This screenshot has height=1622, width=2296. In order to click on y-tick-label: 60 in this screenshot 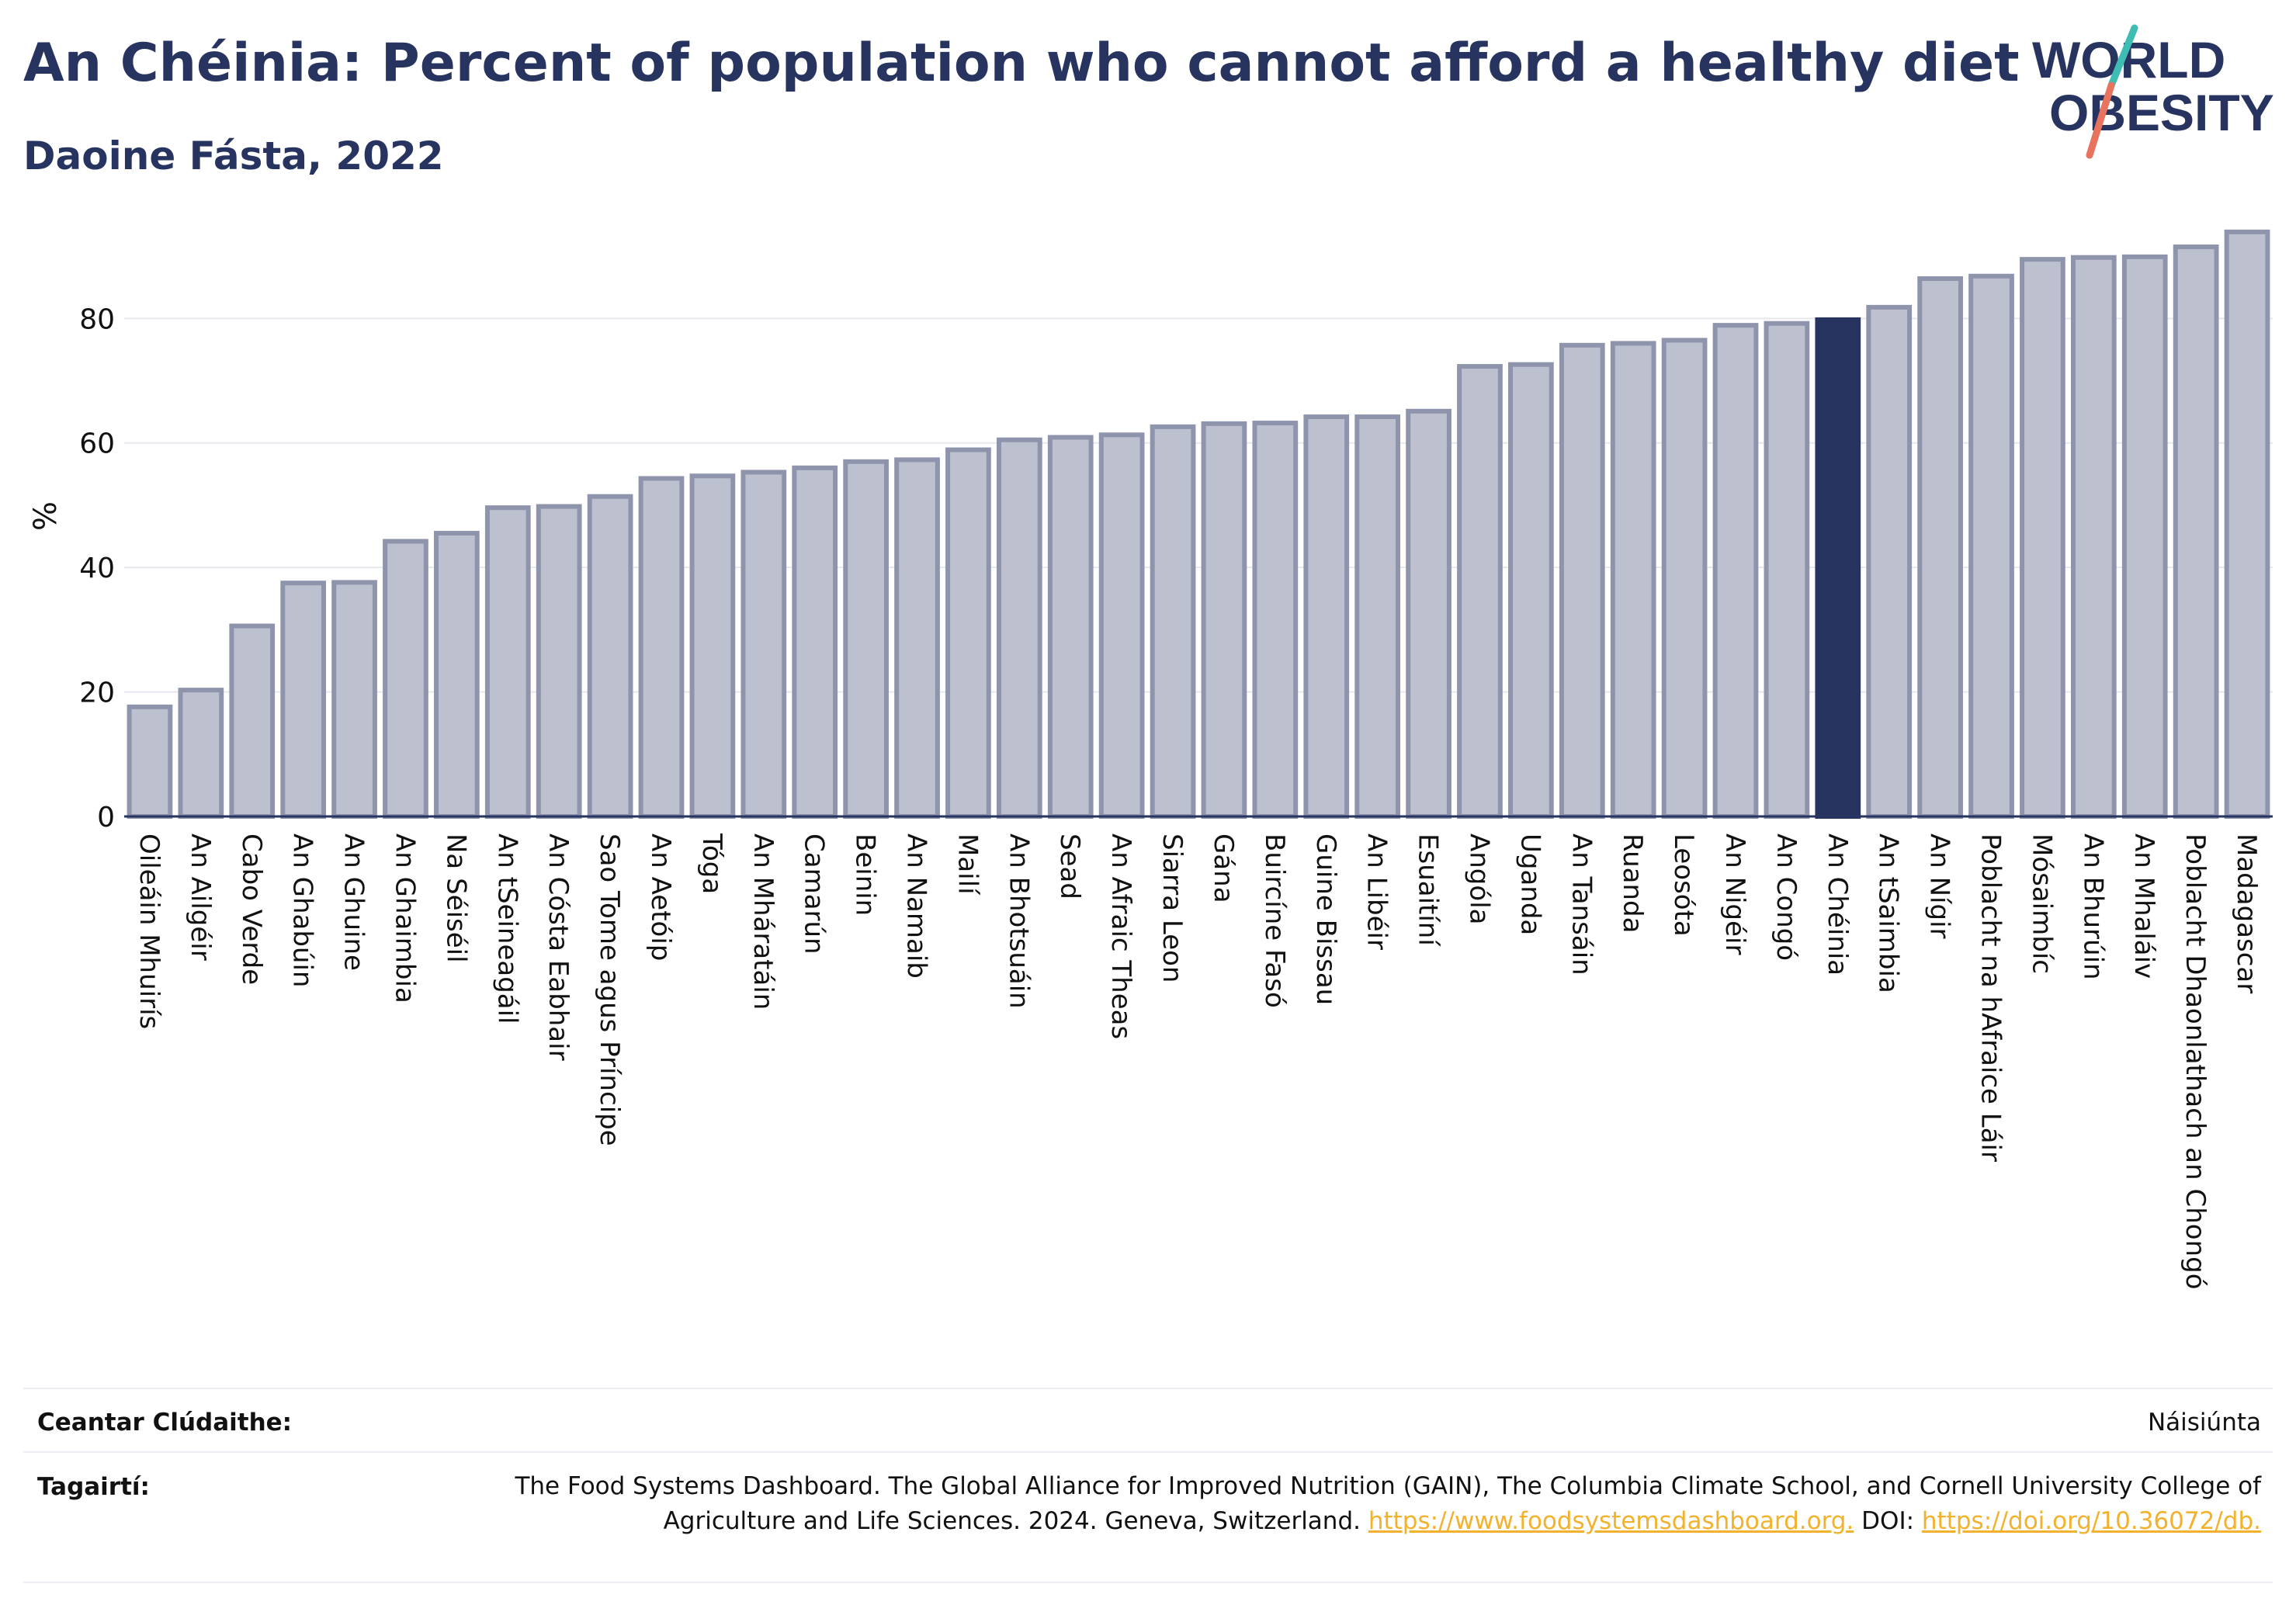, I will do `click(97, 444)`.